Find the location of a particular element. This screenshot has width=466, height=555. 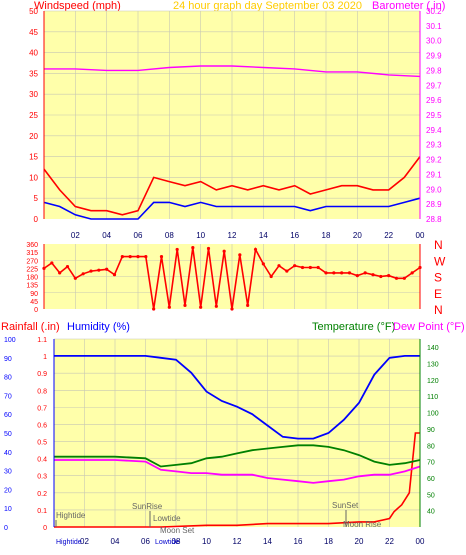

windspeed-tick-label: 10 is located at coordinates (33, 177).